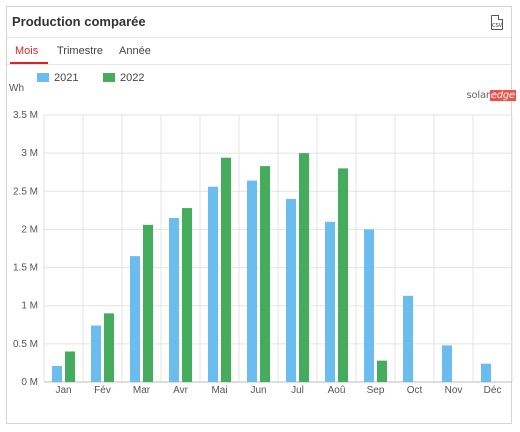  I want to click on tab-trimestre: Trimestre, so click(80, 51).